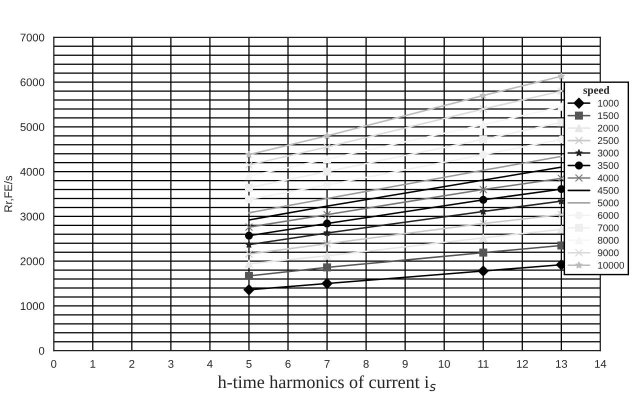  What do you see at coordinates (405, 185) in the screenshot?
I see `line-series` at bounding box center [405, 185].